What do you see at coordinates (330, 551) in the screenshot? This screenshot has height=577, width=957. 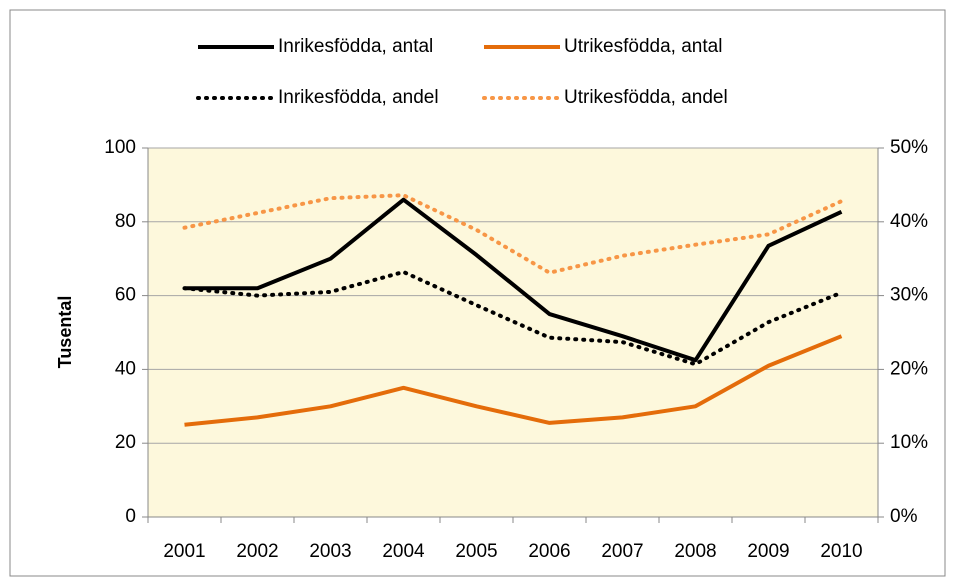 I see `x-tick-label: 2003` at bounding box center [330, 551].